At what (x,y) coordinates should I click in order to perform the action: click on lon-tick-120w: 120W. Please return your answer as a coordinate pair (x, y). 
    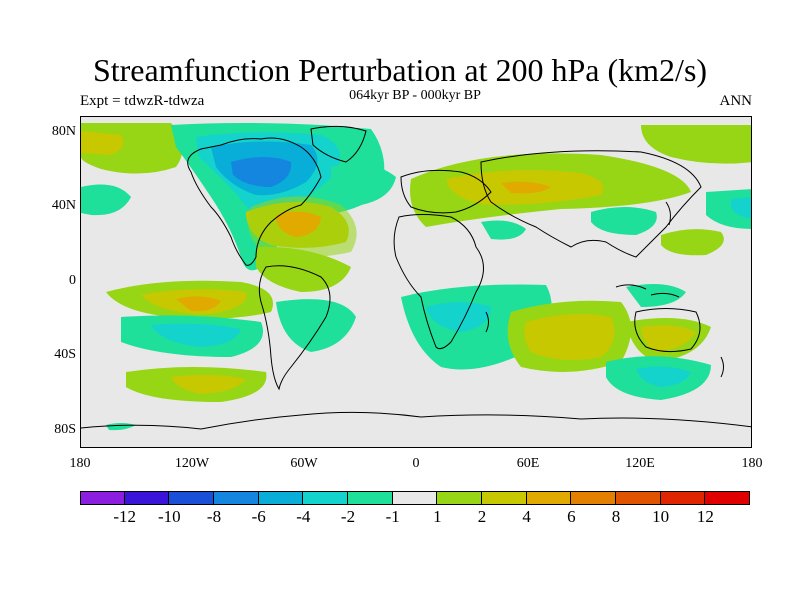
    Looking at the image, I should click on (192, 463).